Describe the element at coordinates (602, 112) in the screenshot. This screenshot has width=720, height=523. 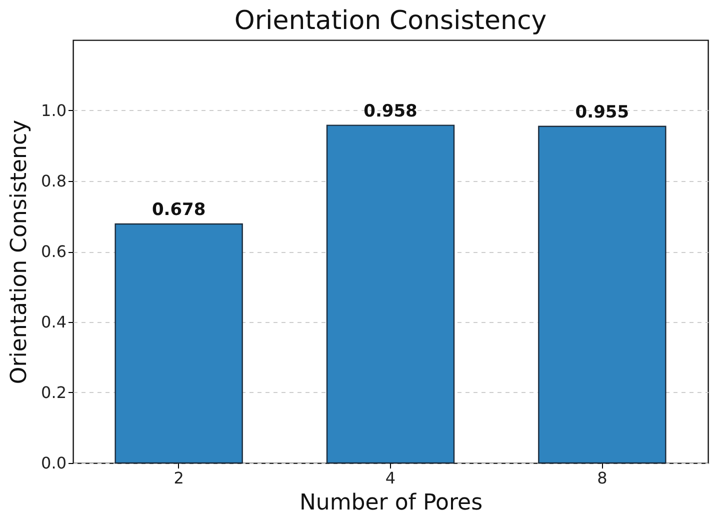
I see `data-label: 0.955` at that location.